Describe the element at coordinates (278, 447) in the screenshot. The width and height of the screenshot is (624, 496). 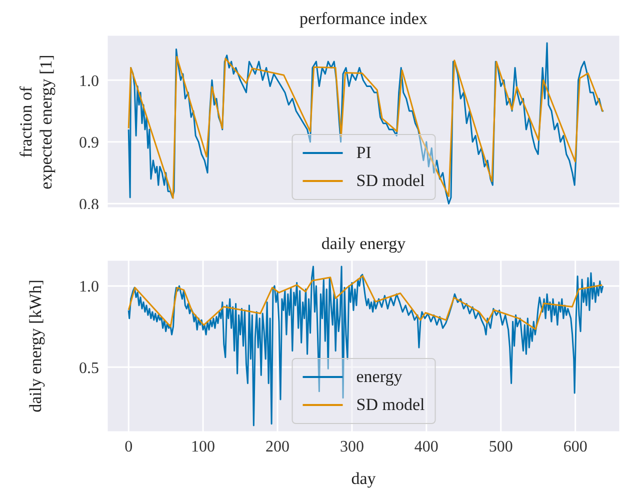
I see `x-tick-label: 200` at that location.